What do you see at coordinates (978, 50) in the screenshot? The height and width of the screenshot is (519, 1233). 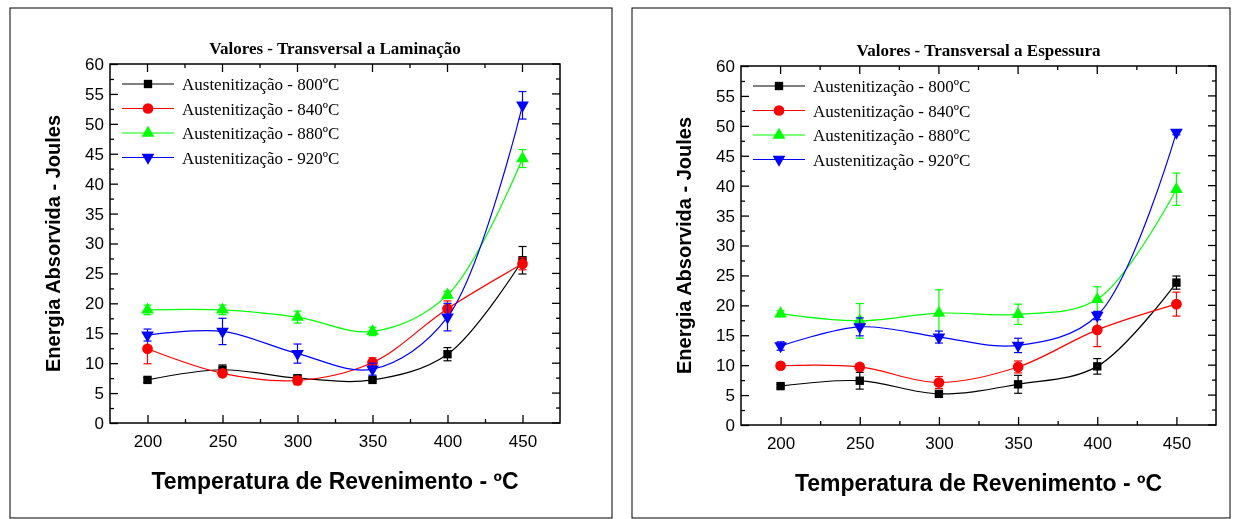 I see `chart-title: Valores - Transversal a Espessura` at bounding box center [978, 50].